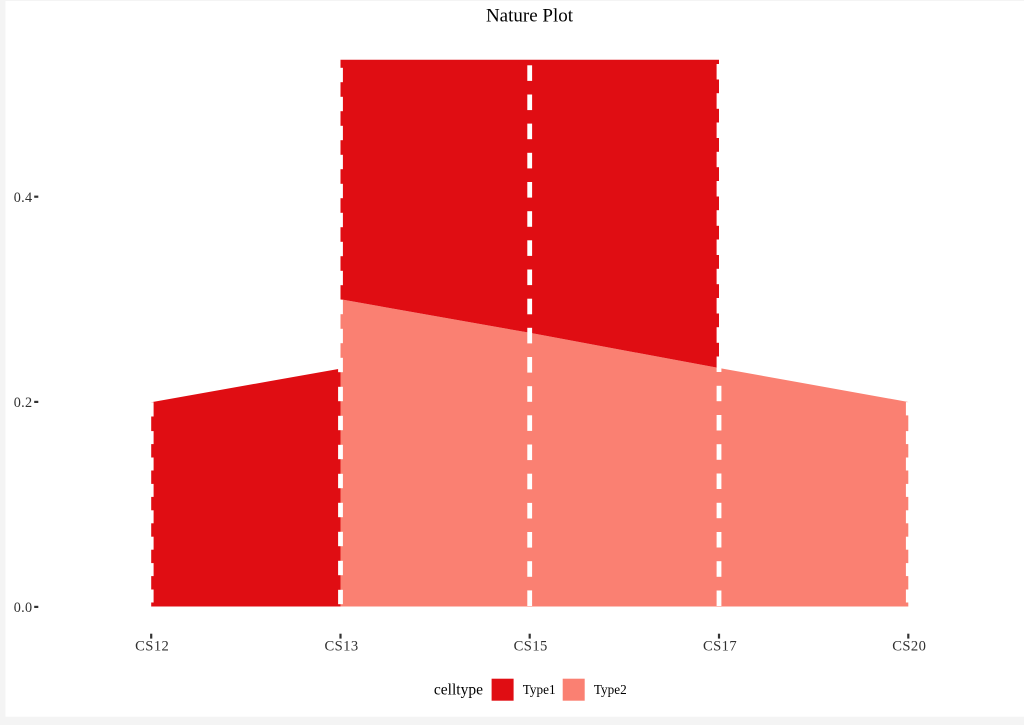 The width and height of the screenshot is (1024, 725). What do you see at coordinates (531, 646) in the screenshot?
I see `svg-text: CS15` at bounding box center [531, 646].